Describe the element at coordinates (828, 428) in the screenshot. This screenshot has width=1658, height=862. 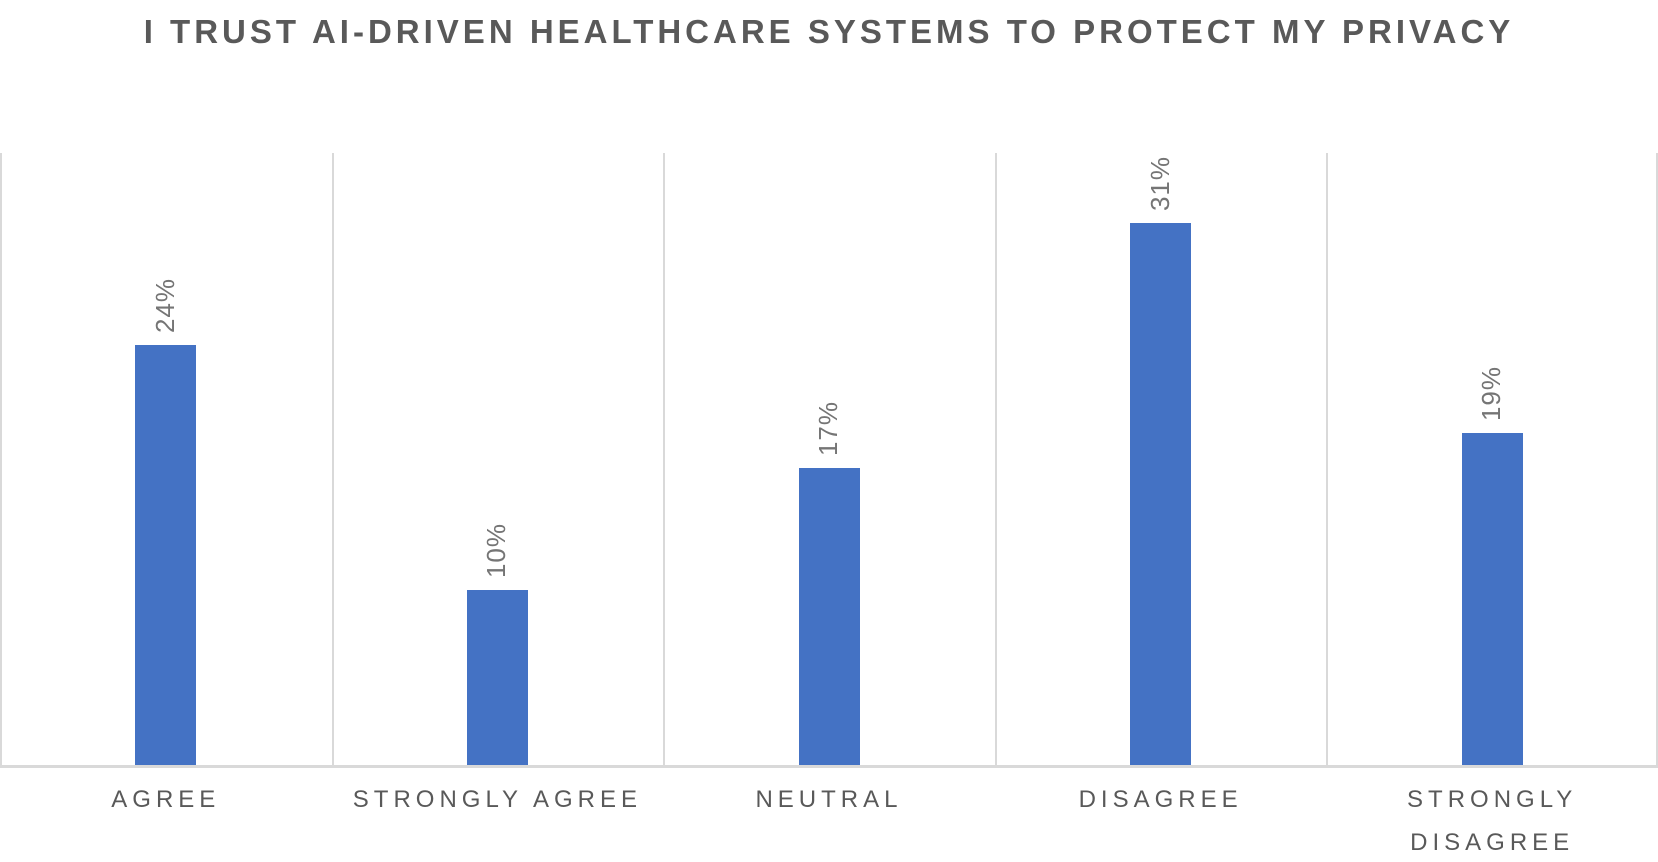
I see `bar-value-label-neutral: 17%` at that location.